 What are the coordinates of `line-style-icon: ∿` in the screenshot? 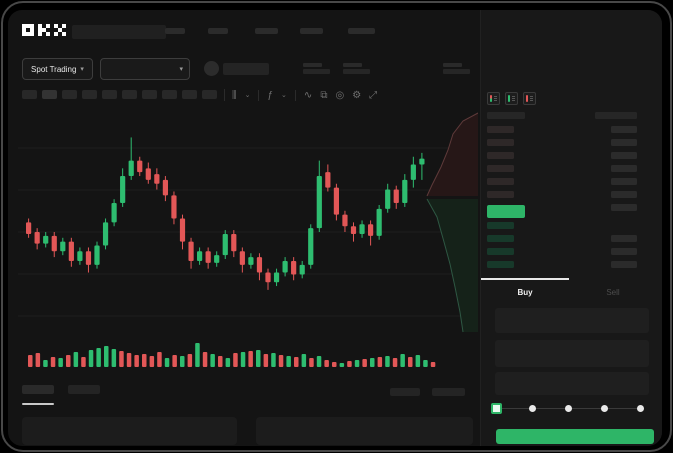 It's located at (308, 95).